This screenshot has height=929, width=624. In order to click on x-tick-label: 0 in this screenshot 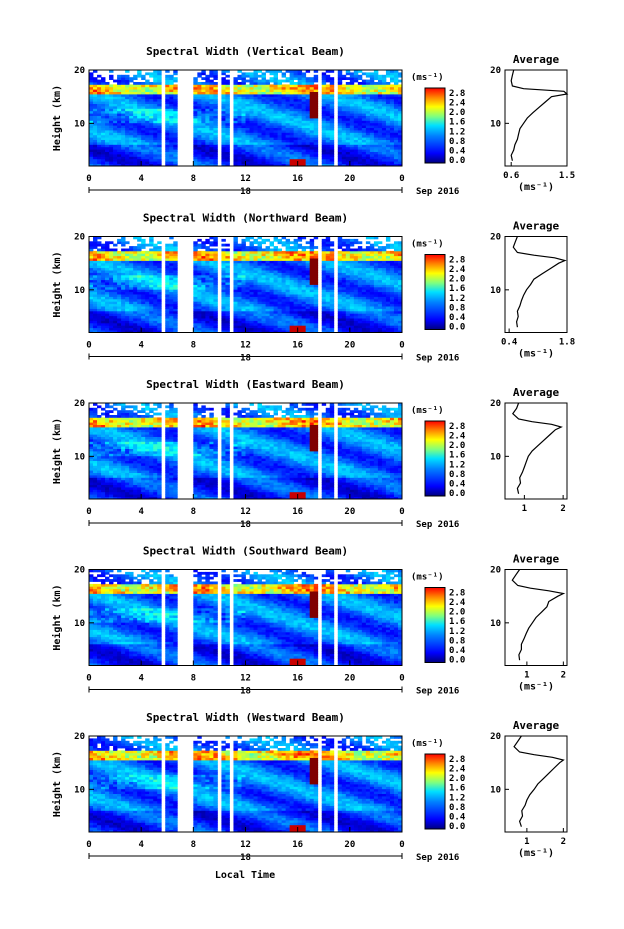, I will do `click(401, 179)`.